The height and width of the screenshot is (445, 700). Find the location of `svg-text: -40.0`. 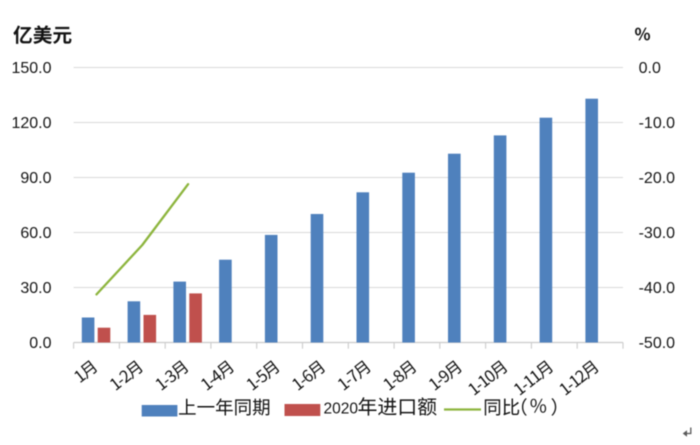

svg-text: -40.0 is located at coordinates (657, 288).